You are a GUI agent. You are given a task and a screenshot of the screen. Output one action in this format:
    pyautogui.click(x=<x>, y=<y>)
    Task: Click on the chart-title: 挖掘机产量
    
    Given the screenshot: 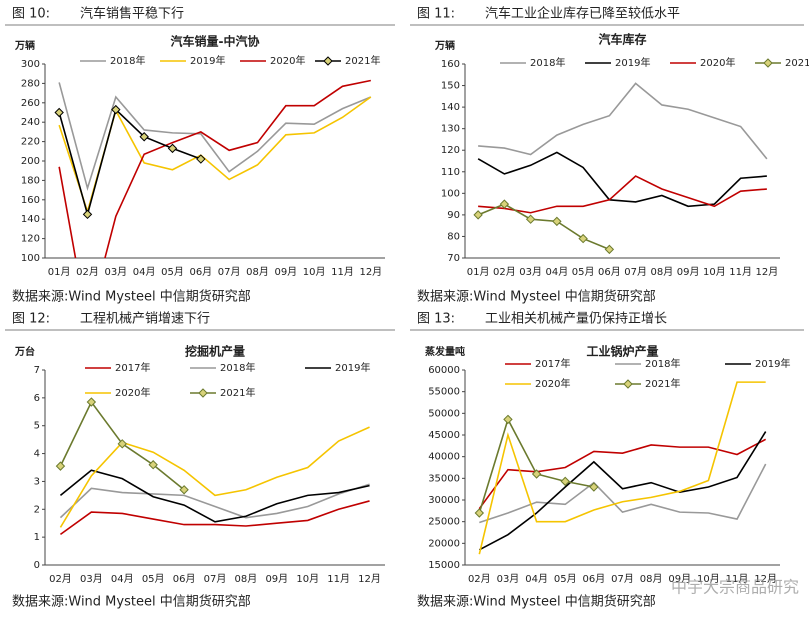 What is the action you would take?
    pyautogui.click(x=215, y=351)
    